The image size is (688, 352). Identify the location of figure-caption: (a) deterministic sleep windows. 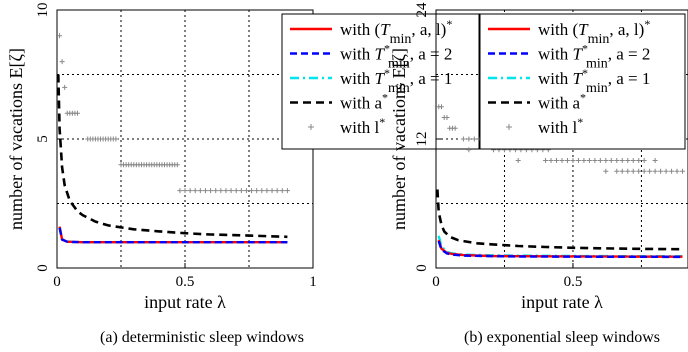
(202, 337).